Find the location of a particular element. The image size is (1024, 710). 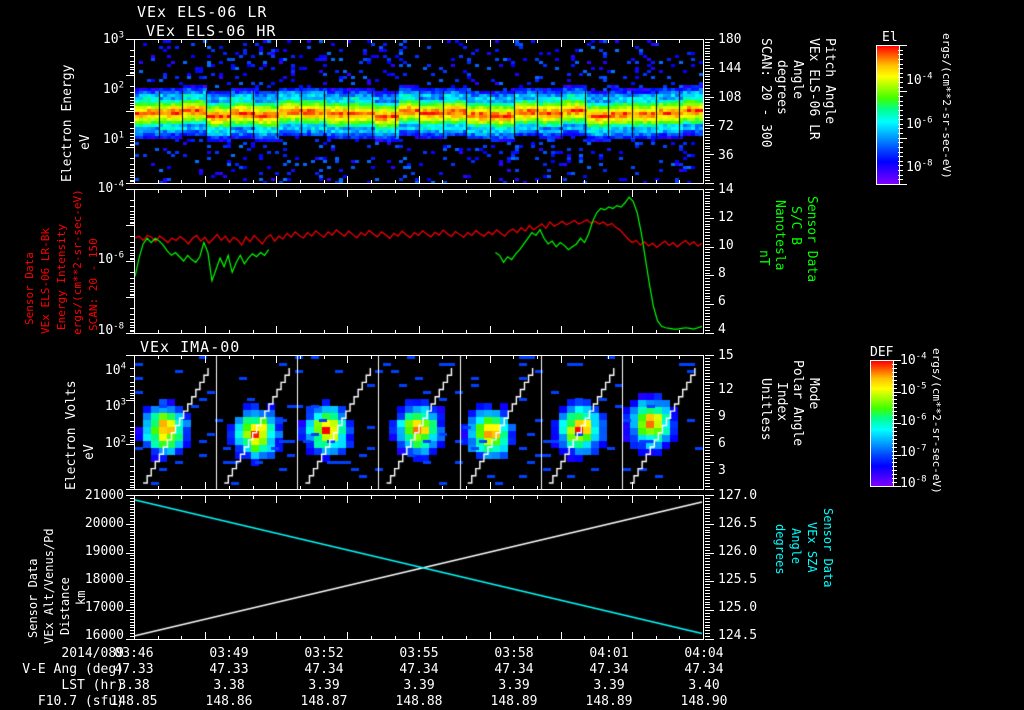

panel1-ytick-10-exp: 1 is located at coordinates (121, 135).